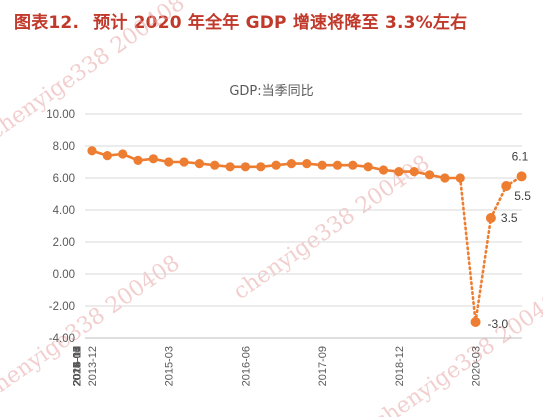 The image size is (543, 417). I want to click on x-tick-label: 2019-10, so click(78, 366).